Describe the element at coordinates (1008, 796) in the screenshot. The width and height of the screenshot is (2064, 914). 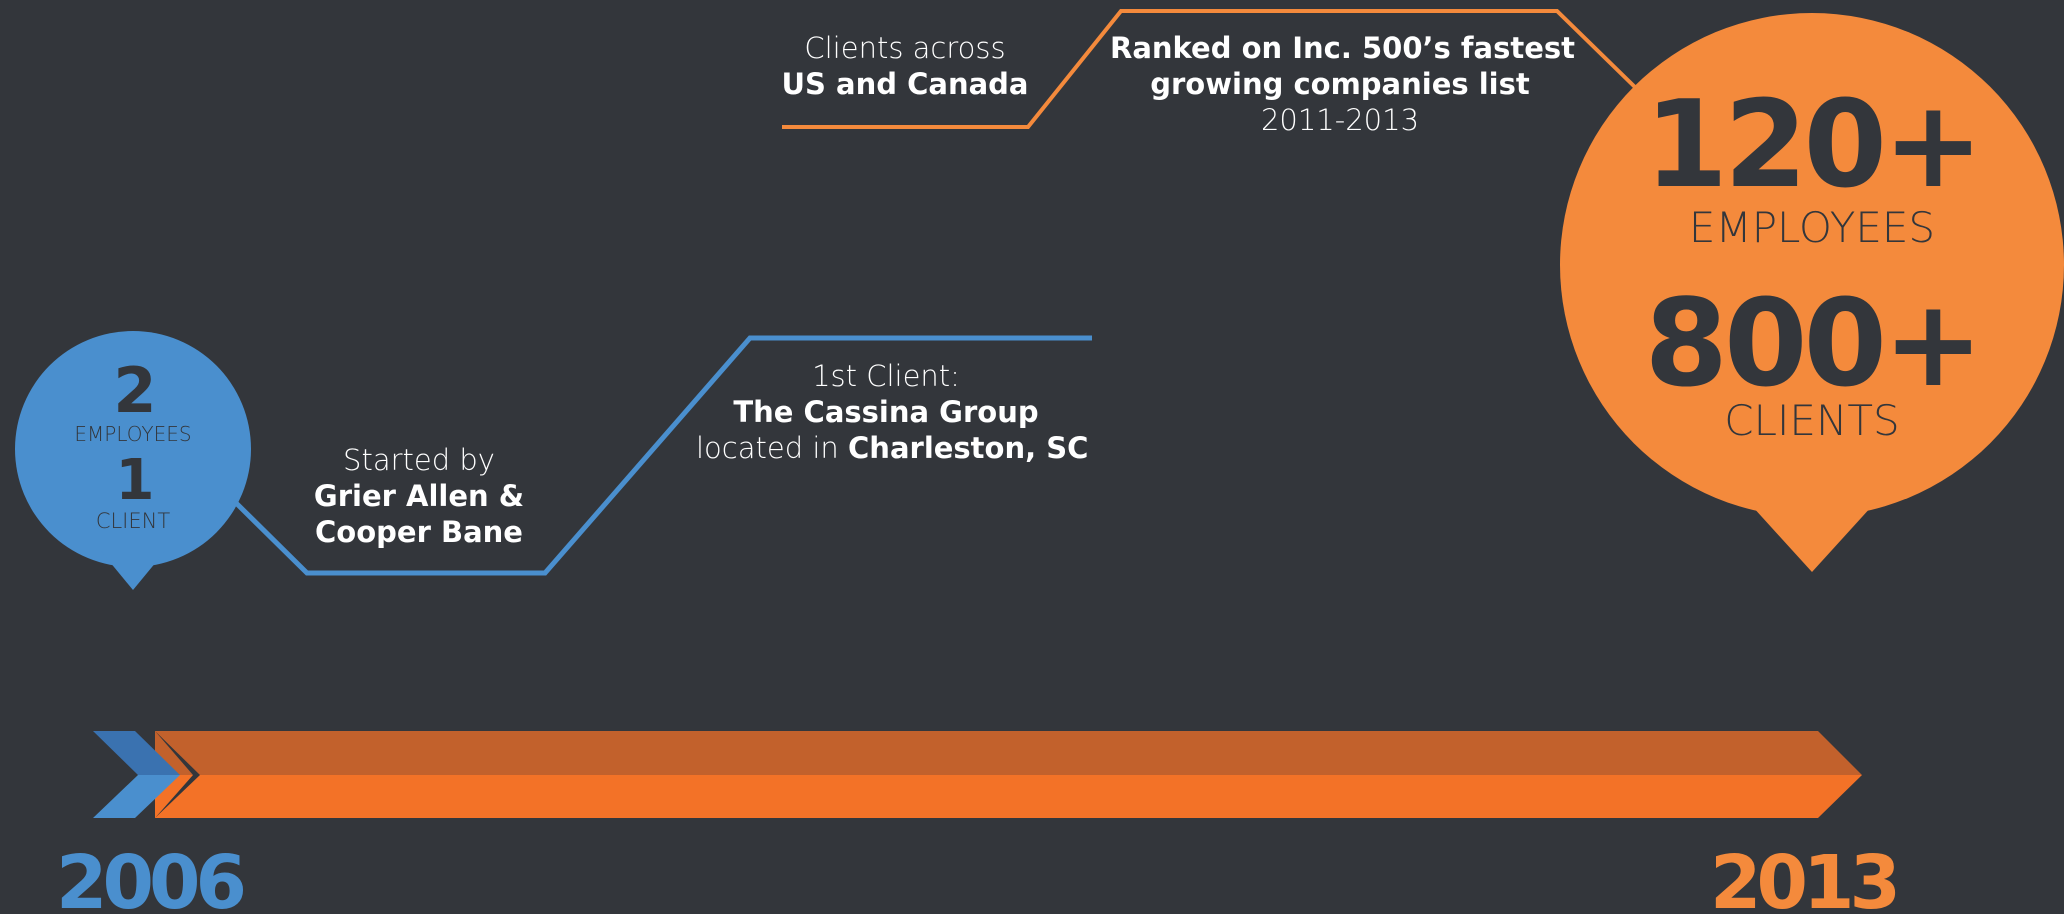
I see `timeline-arrow-bottom` at that location.